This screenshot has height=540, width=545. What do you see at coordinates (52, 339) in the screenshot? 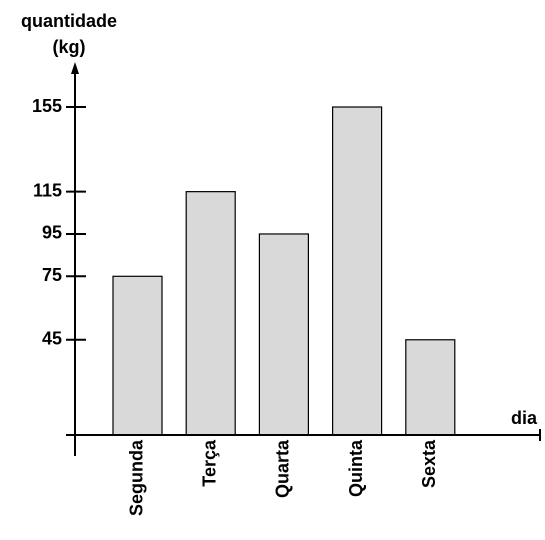
I see `y-tick-label-45: 45` at bounding box center [52, 339].